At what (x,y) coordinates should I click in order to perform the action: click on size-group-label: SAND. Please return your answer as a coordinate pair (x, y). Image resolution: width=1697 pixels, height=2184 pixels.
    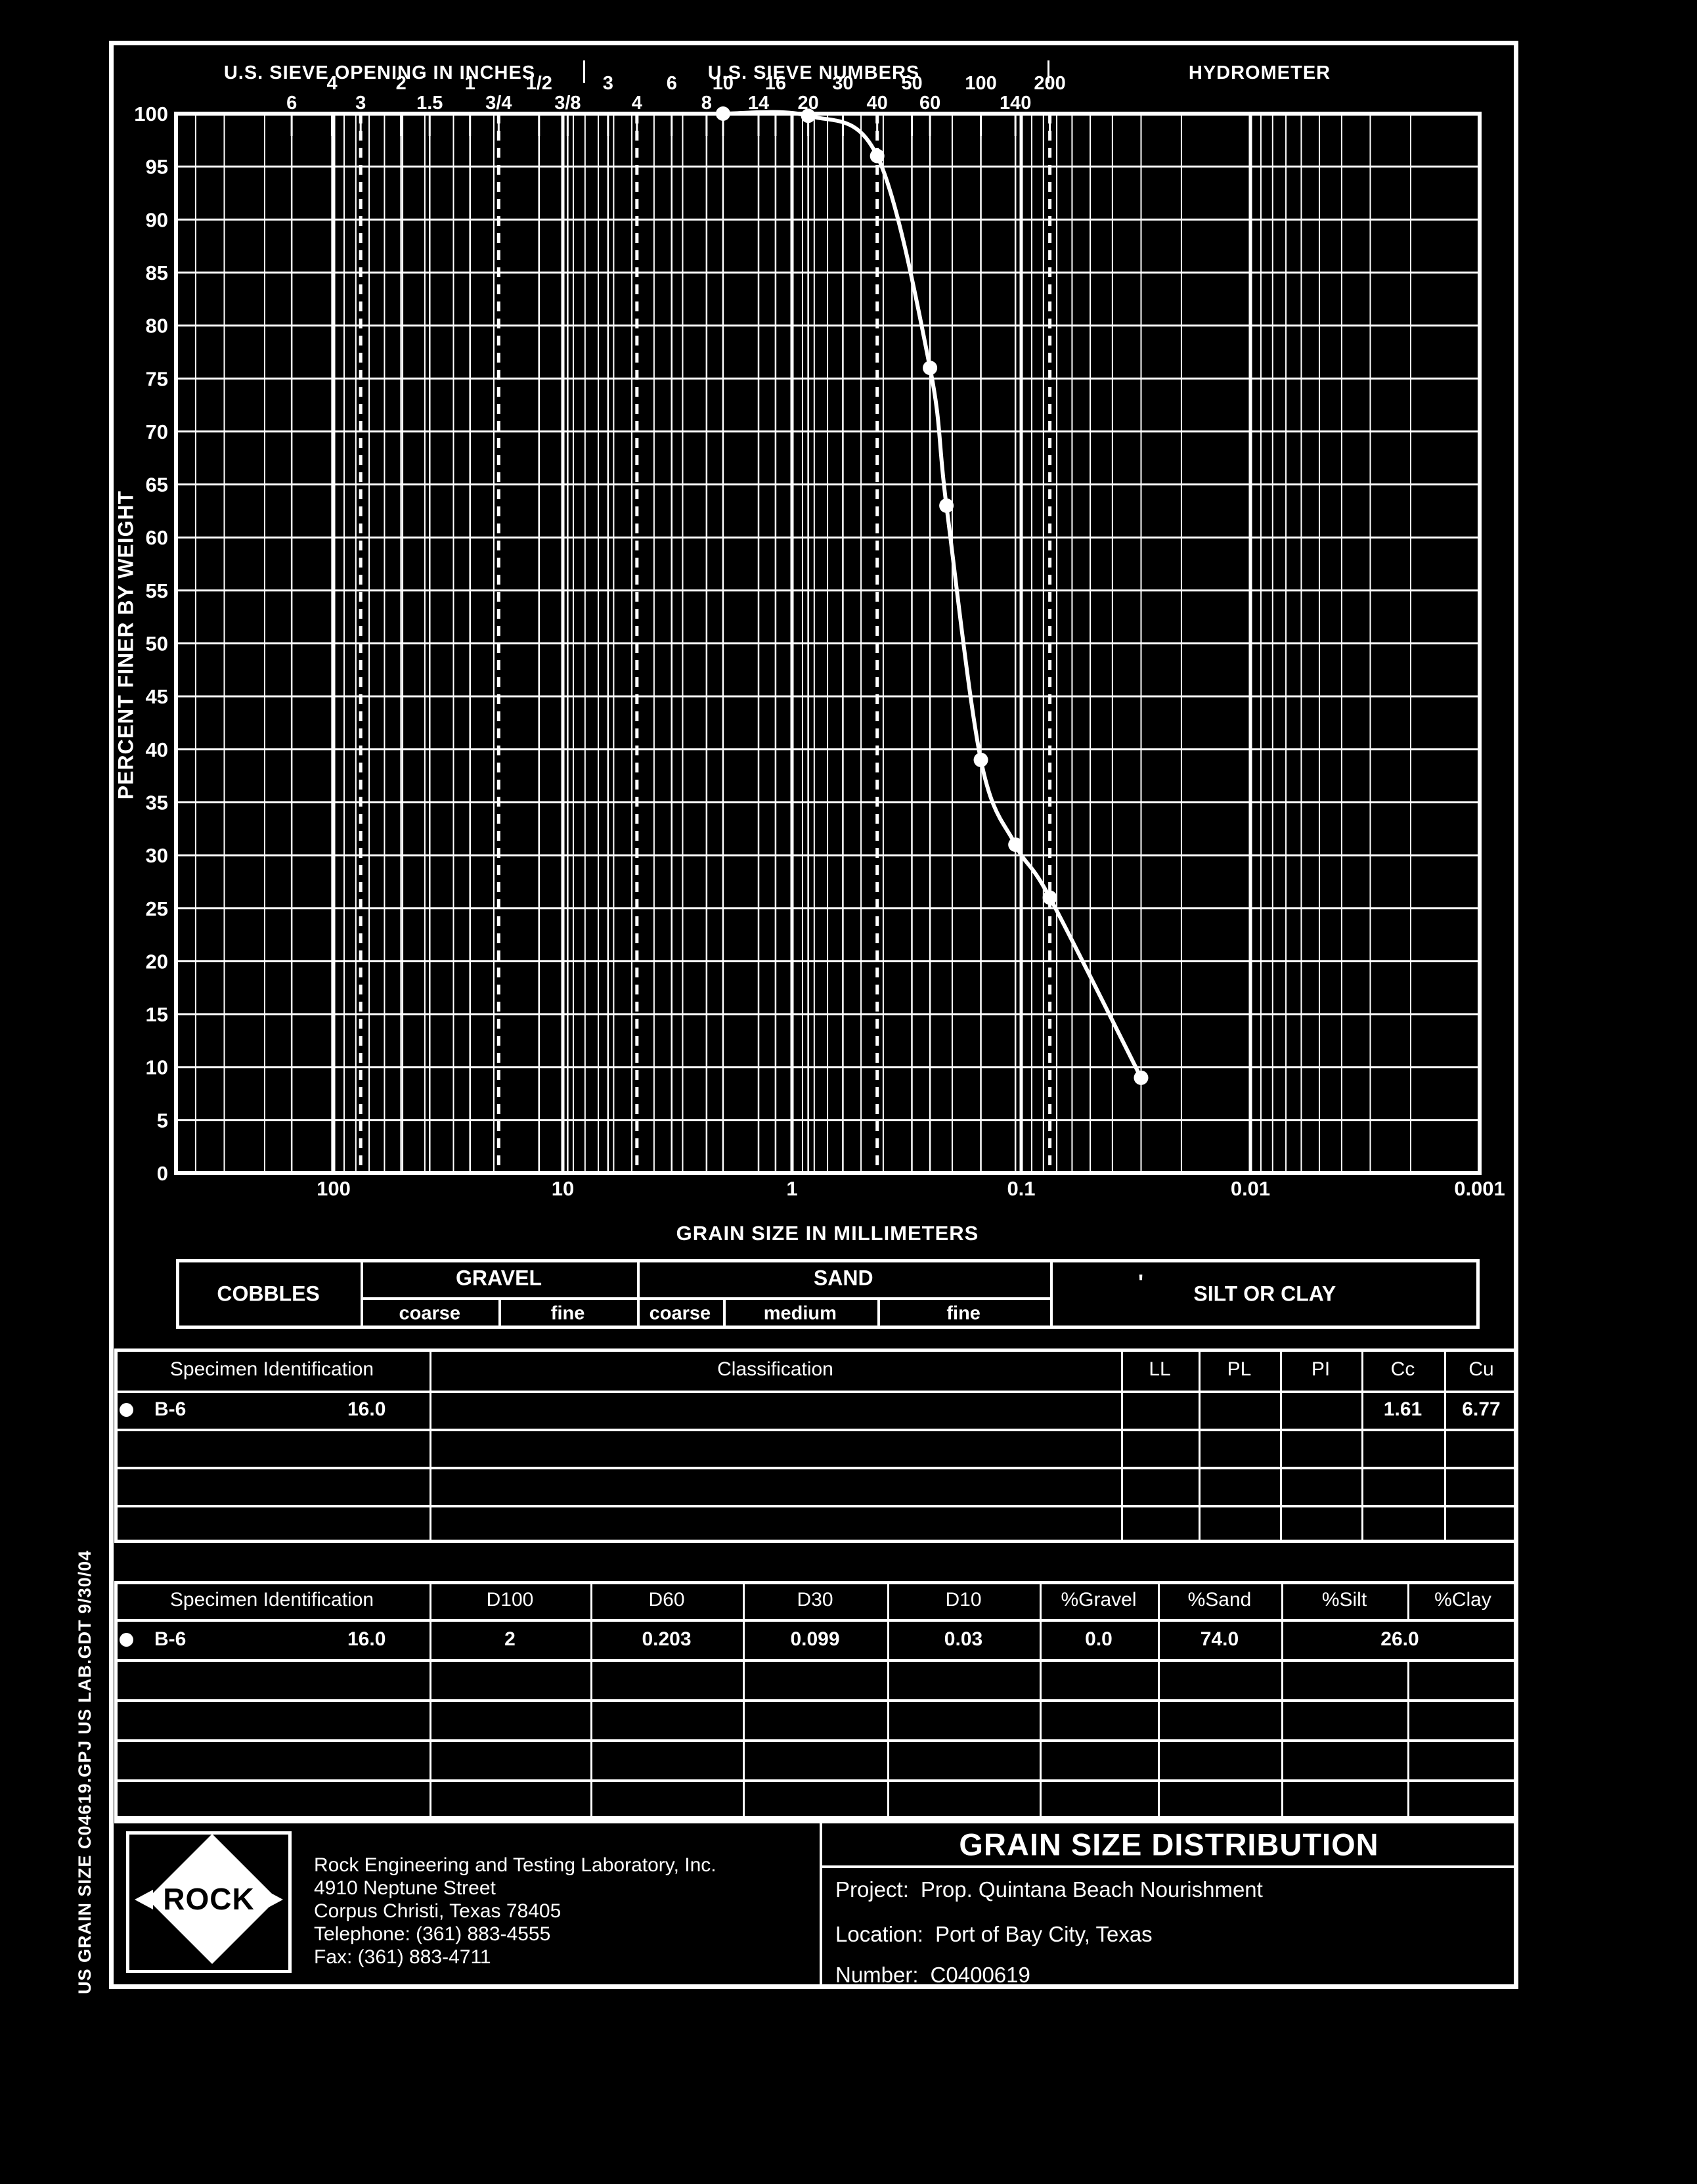
    Looking at the image, I should click on (843, 1278).